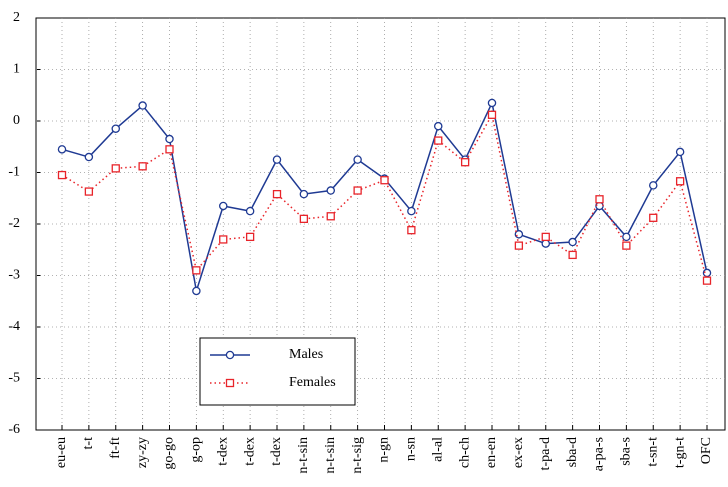 The width and height of the screenshot is (728, 487). What do you see at coordinates (14, 326) in the screenshot?
I see `y-tick-label: -4` at bounding box center [14, 326].